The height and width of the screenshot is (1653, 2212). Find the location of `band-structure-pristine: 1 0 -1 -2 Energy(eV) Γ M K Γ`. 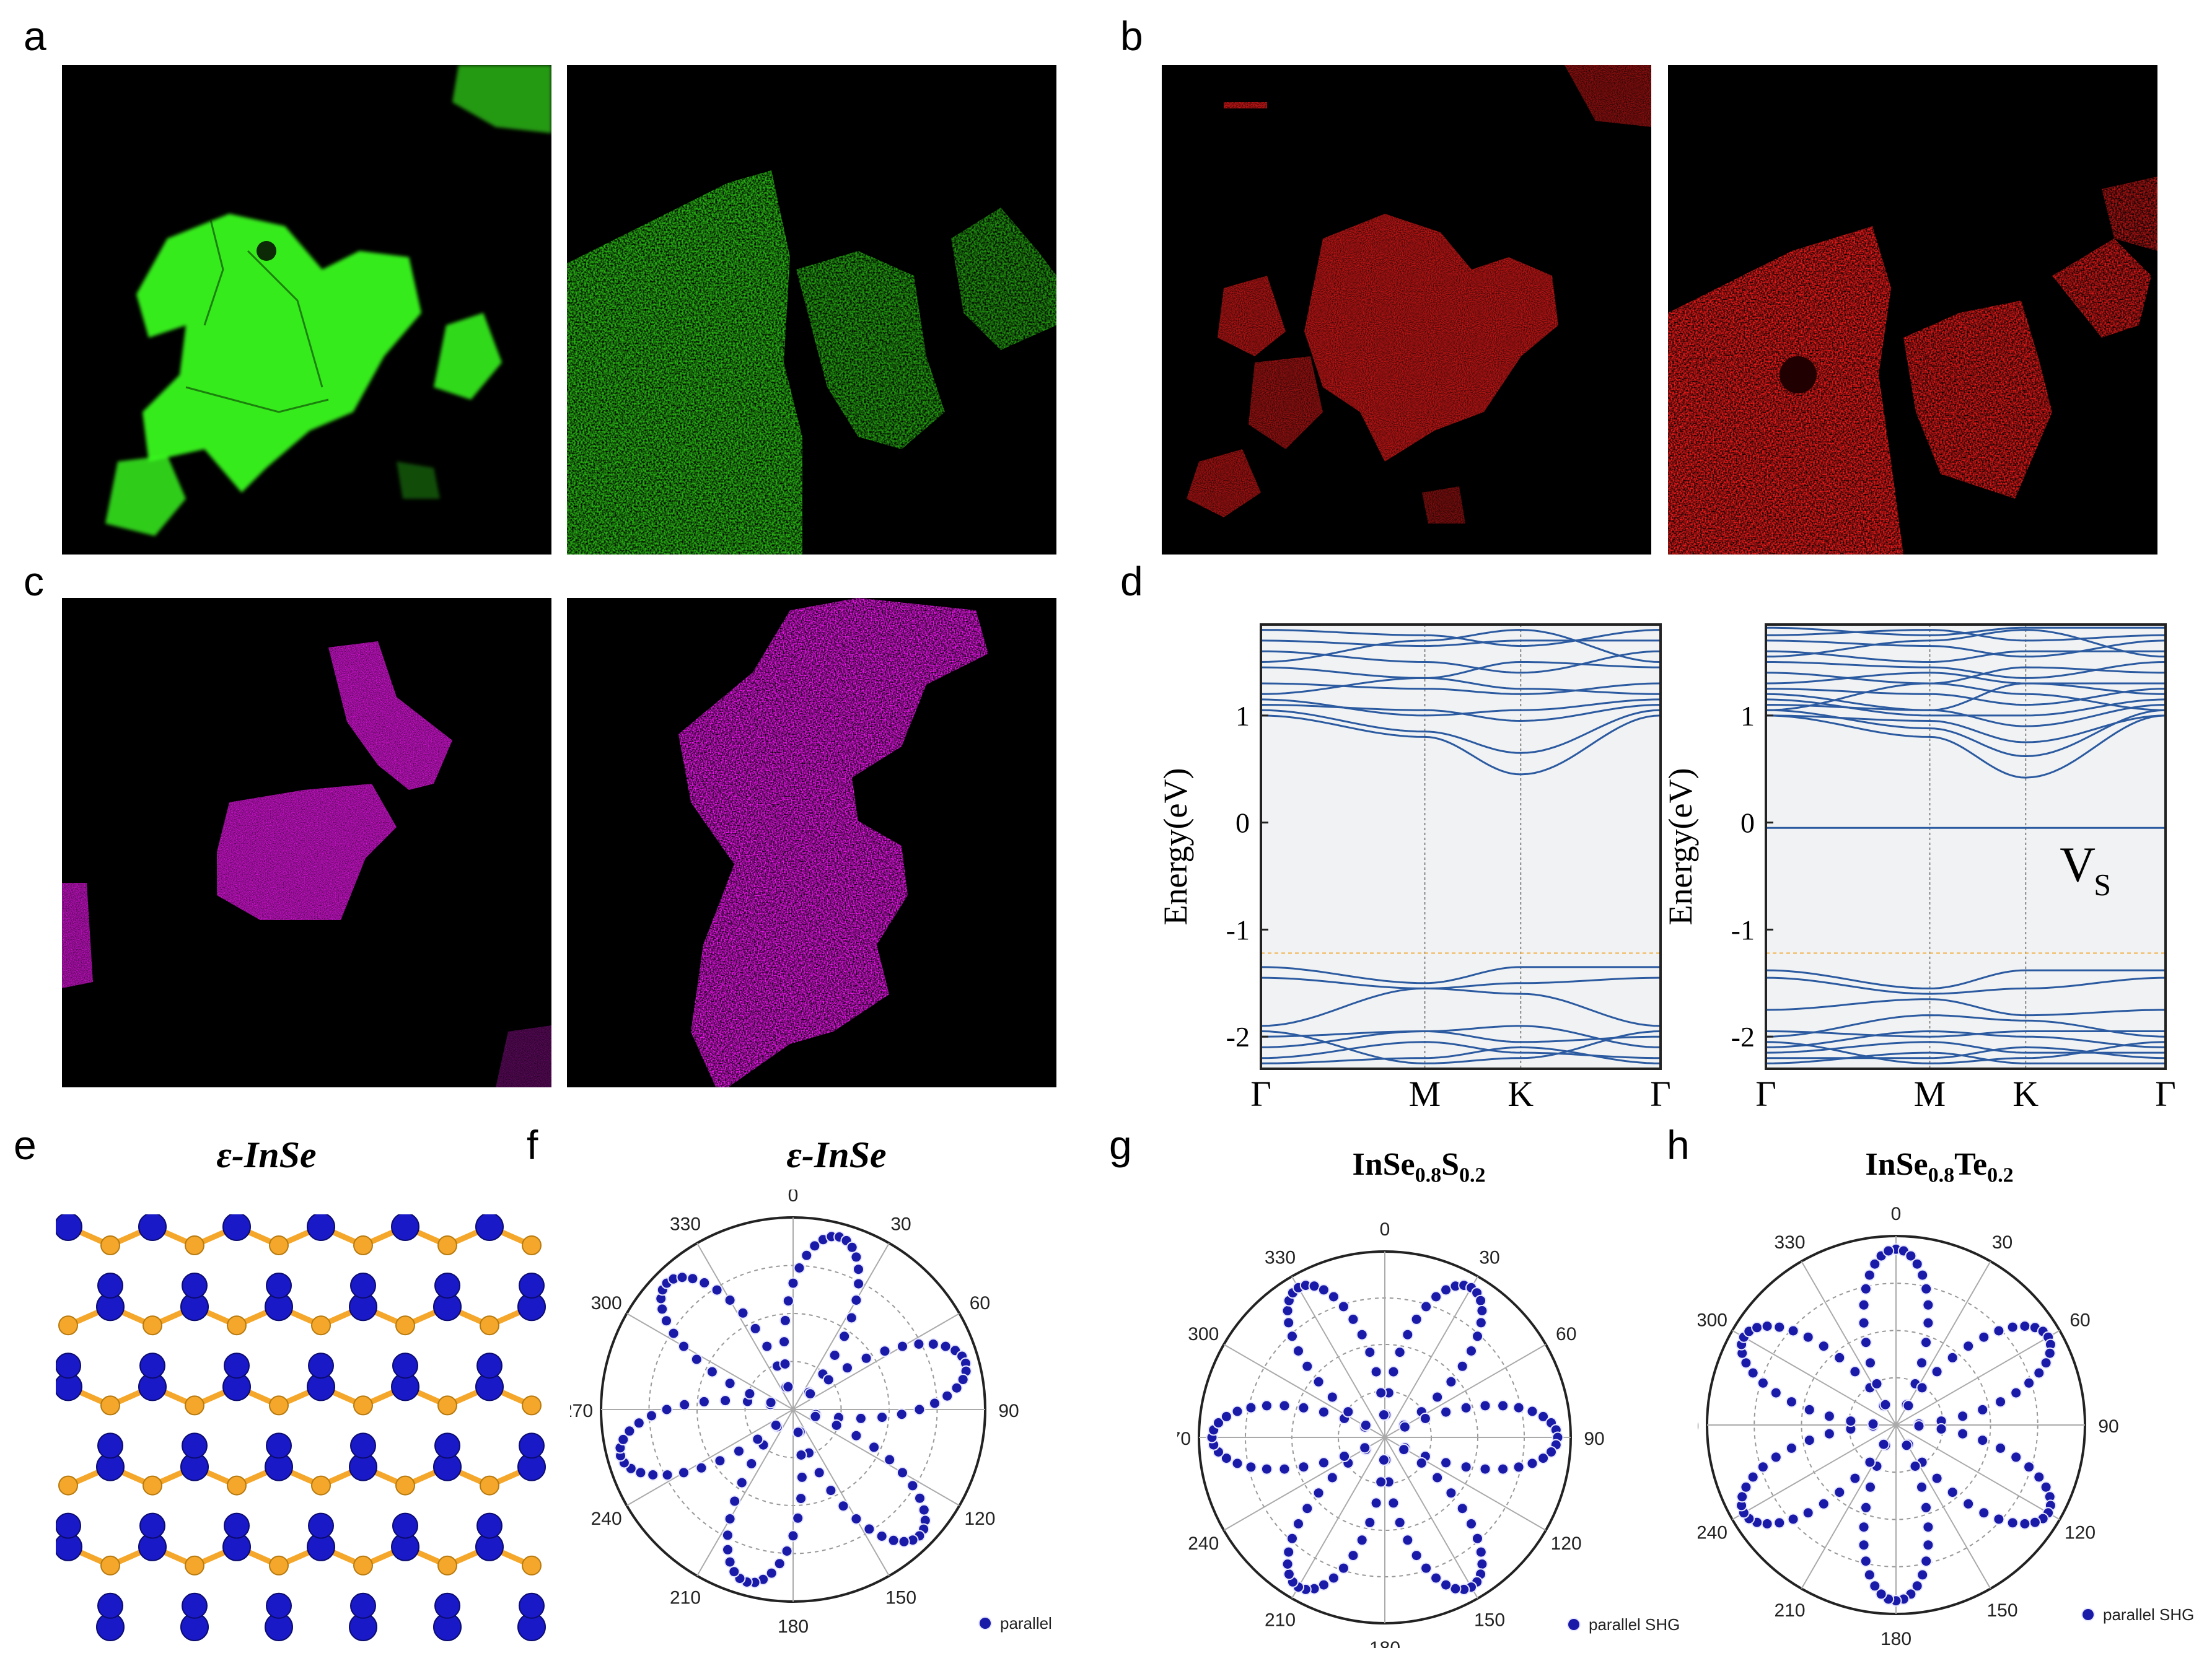

band-structure-pristine: 1 0 -1 -2 Energy(eV) Γ M K Γ is located at coordinates (1412, 867).